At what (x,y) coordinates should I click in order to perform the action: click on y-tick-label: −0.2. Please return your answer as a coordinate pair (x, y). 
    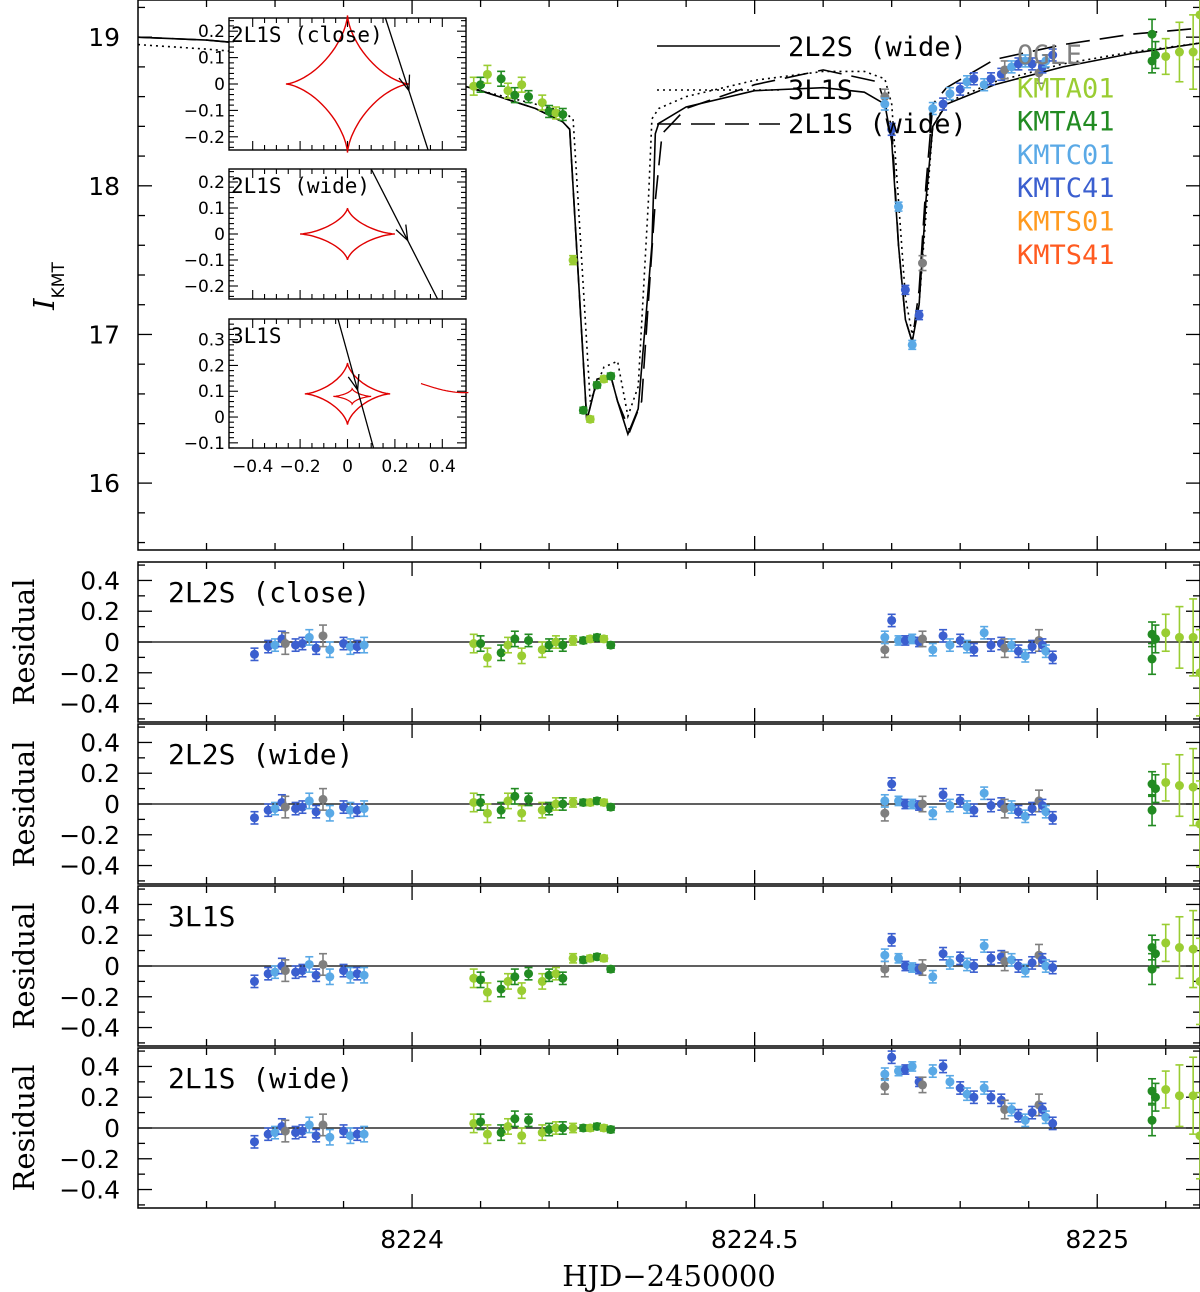
    Looking at the image, I should click on (89, 835).